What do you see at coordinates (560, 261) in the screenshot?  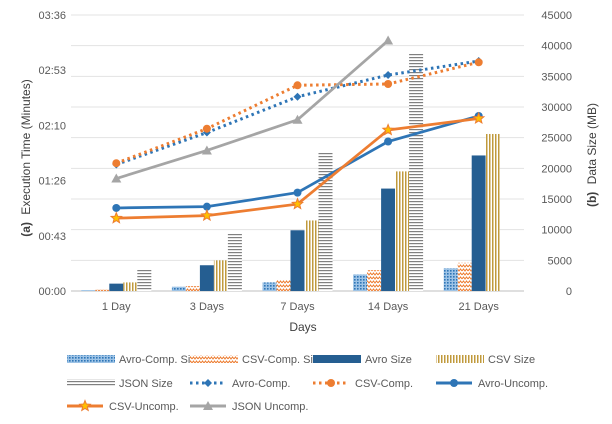 I see `right-axis-tick-label: 5000` at bounding box center [560, 261].